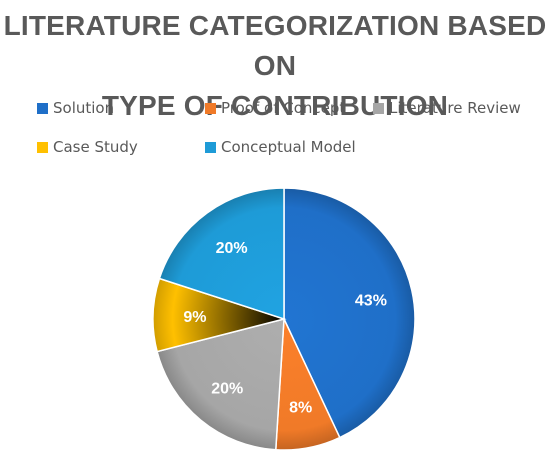  What do you see at coordinates (288, 147) in the screenshot?
I see `legend-label-conceptual-model: Conceptual Model` at bounding box center [288, 147].